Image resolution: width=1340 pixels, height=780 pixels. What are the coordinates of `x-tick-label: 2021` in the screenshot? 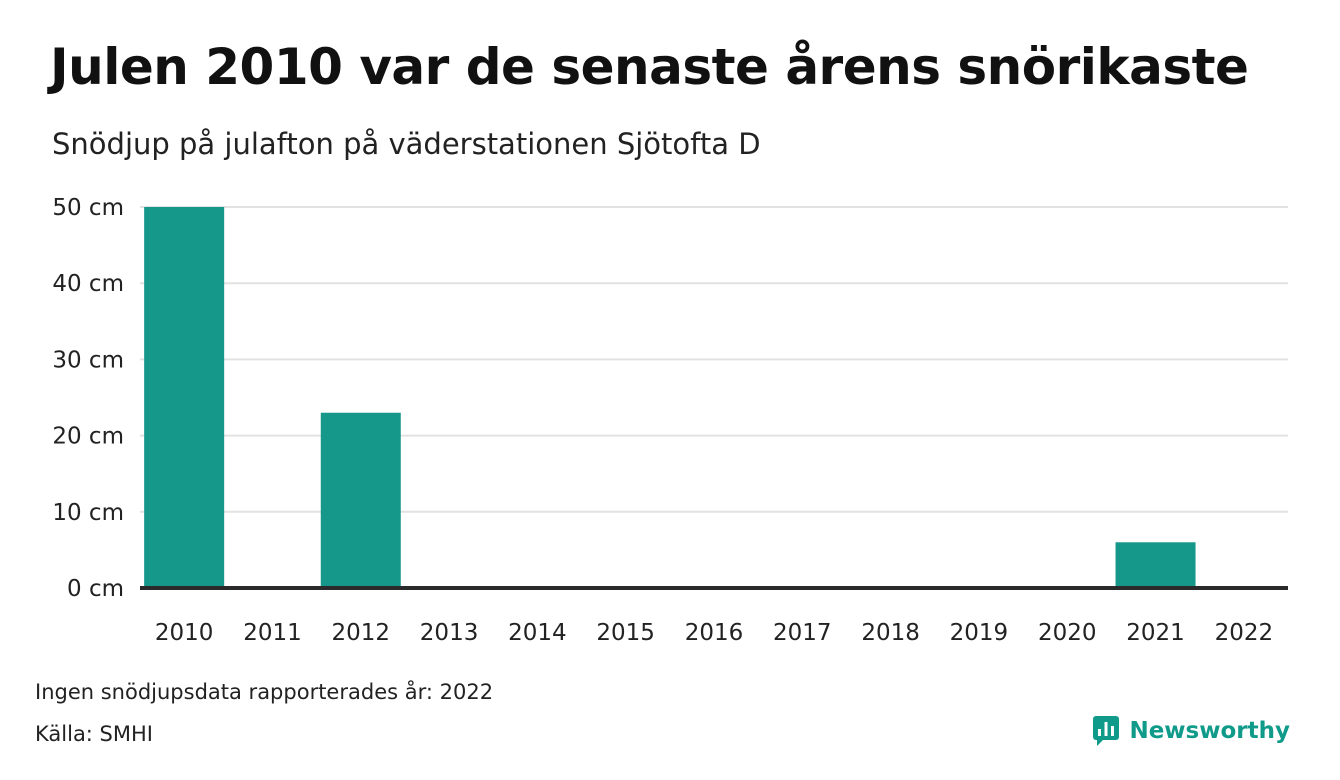 It's located at (1155, 633).